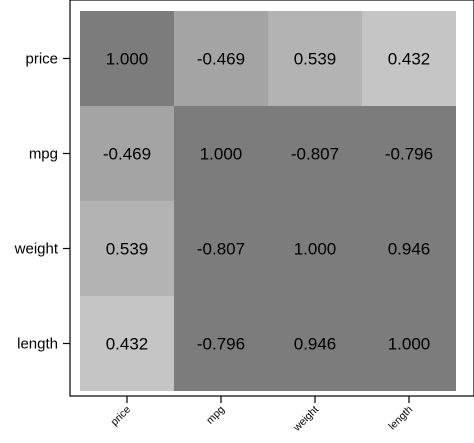 The image size is (474, 443). Describe the element at coordinates (42, 202) in the screenshot. I see `y-axis: price mpg weight length` at that location.